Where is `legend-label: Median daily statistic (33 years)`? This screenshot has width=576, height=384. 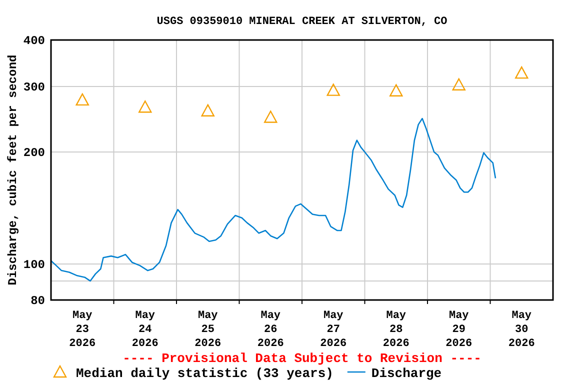 legend-label: Median daily statistic (33 years) is located at coordinates (205, 373).